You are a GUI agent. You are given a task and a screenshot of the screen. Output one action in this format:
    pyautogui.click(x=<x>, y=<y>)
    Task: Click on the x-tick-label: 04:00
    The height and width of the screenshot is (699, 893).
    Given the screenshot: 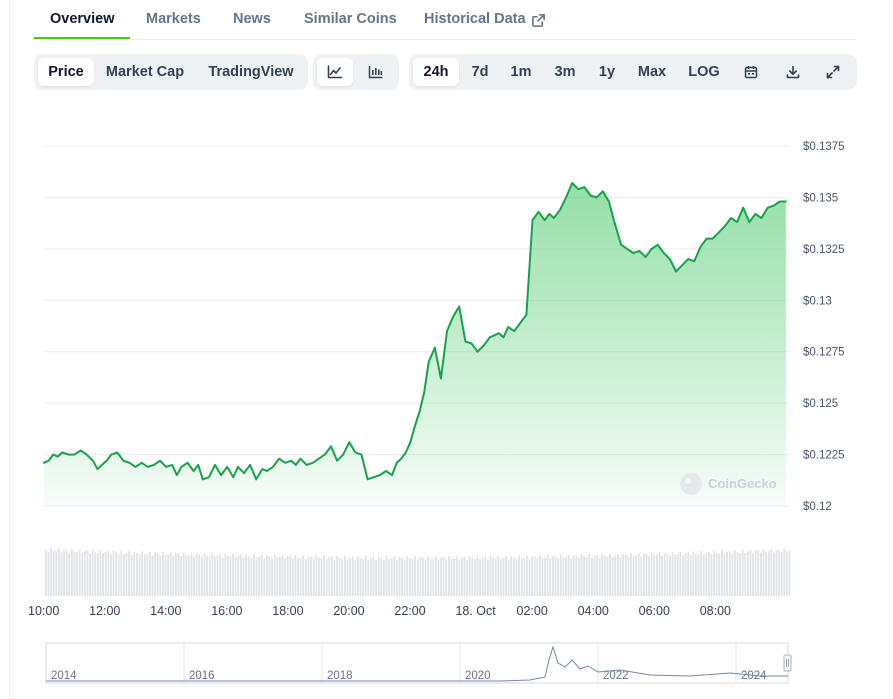 What is the action you would take?
    pyautogui.click(x=593, y=611)
    